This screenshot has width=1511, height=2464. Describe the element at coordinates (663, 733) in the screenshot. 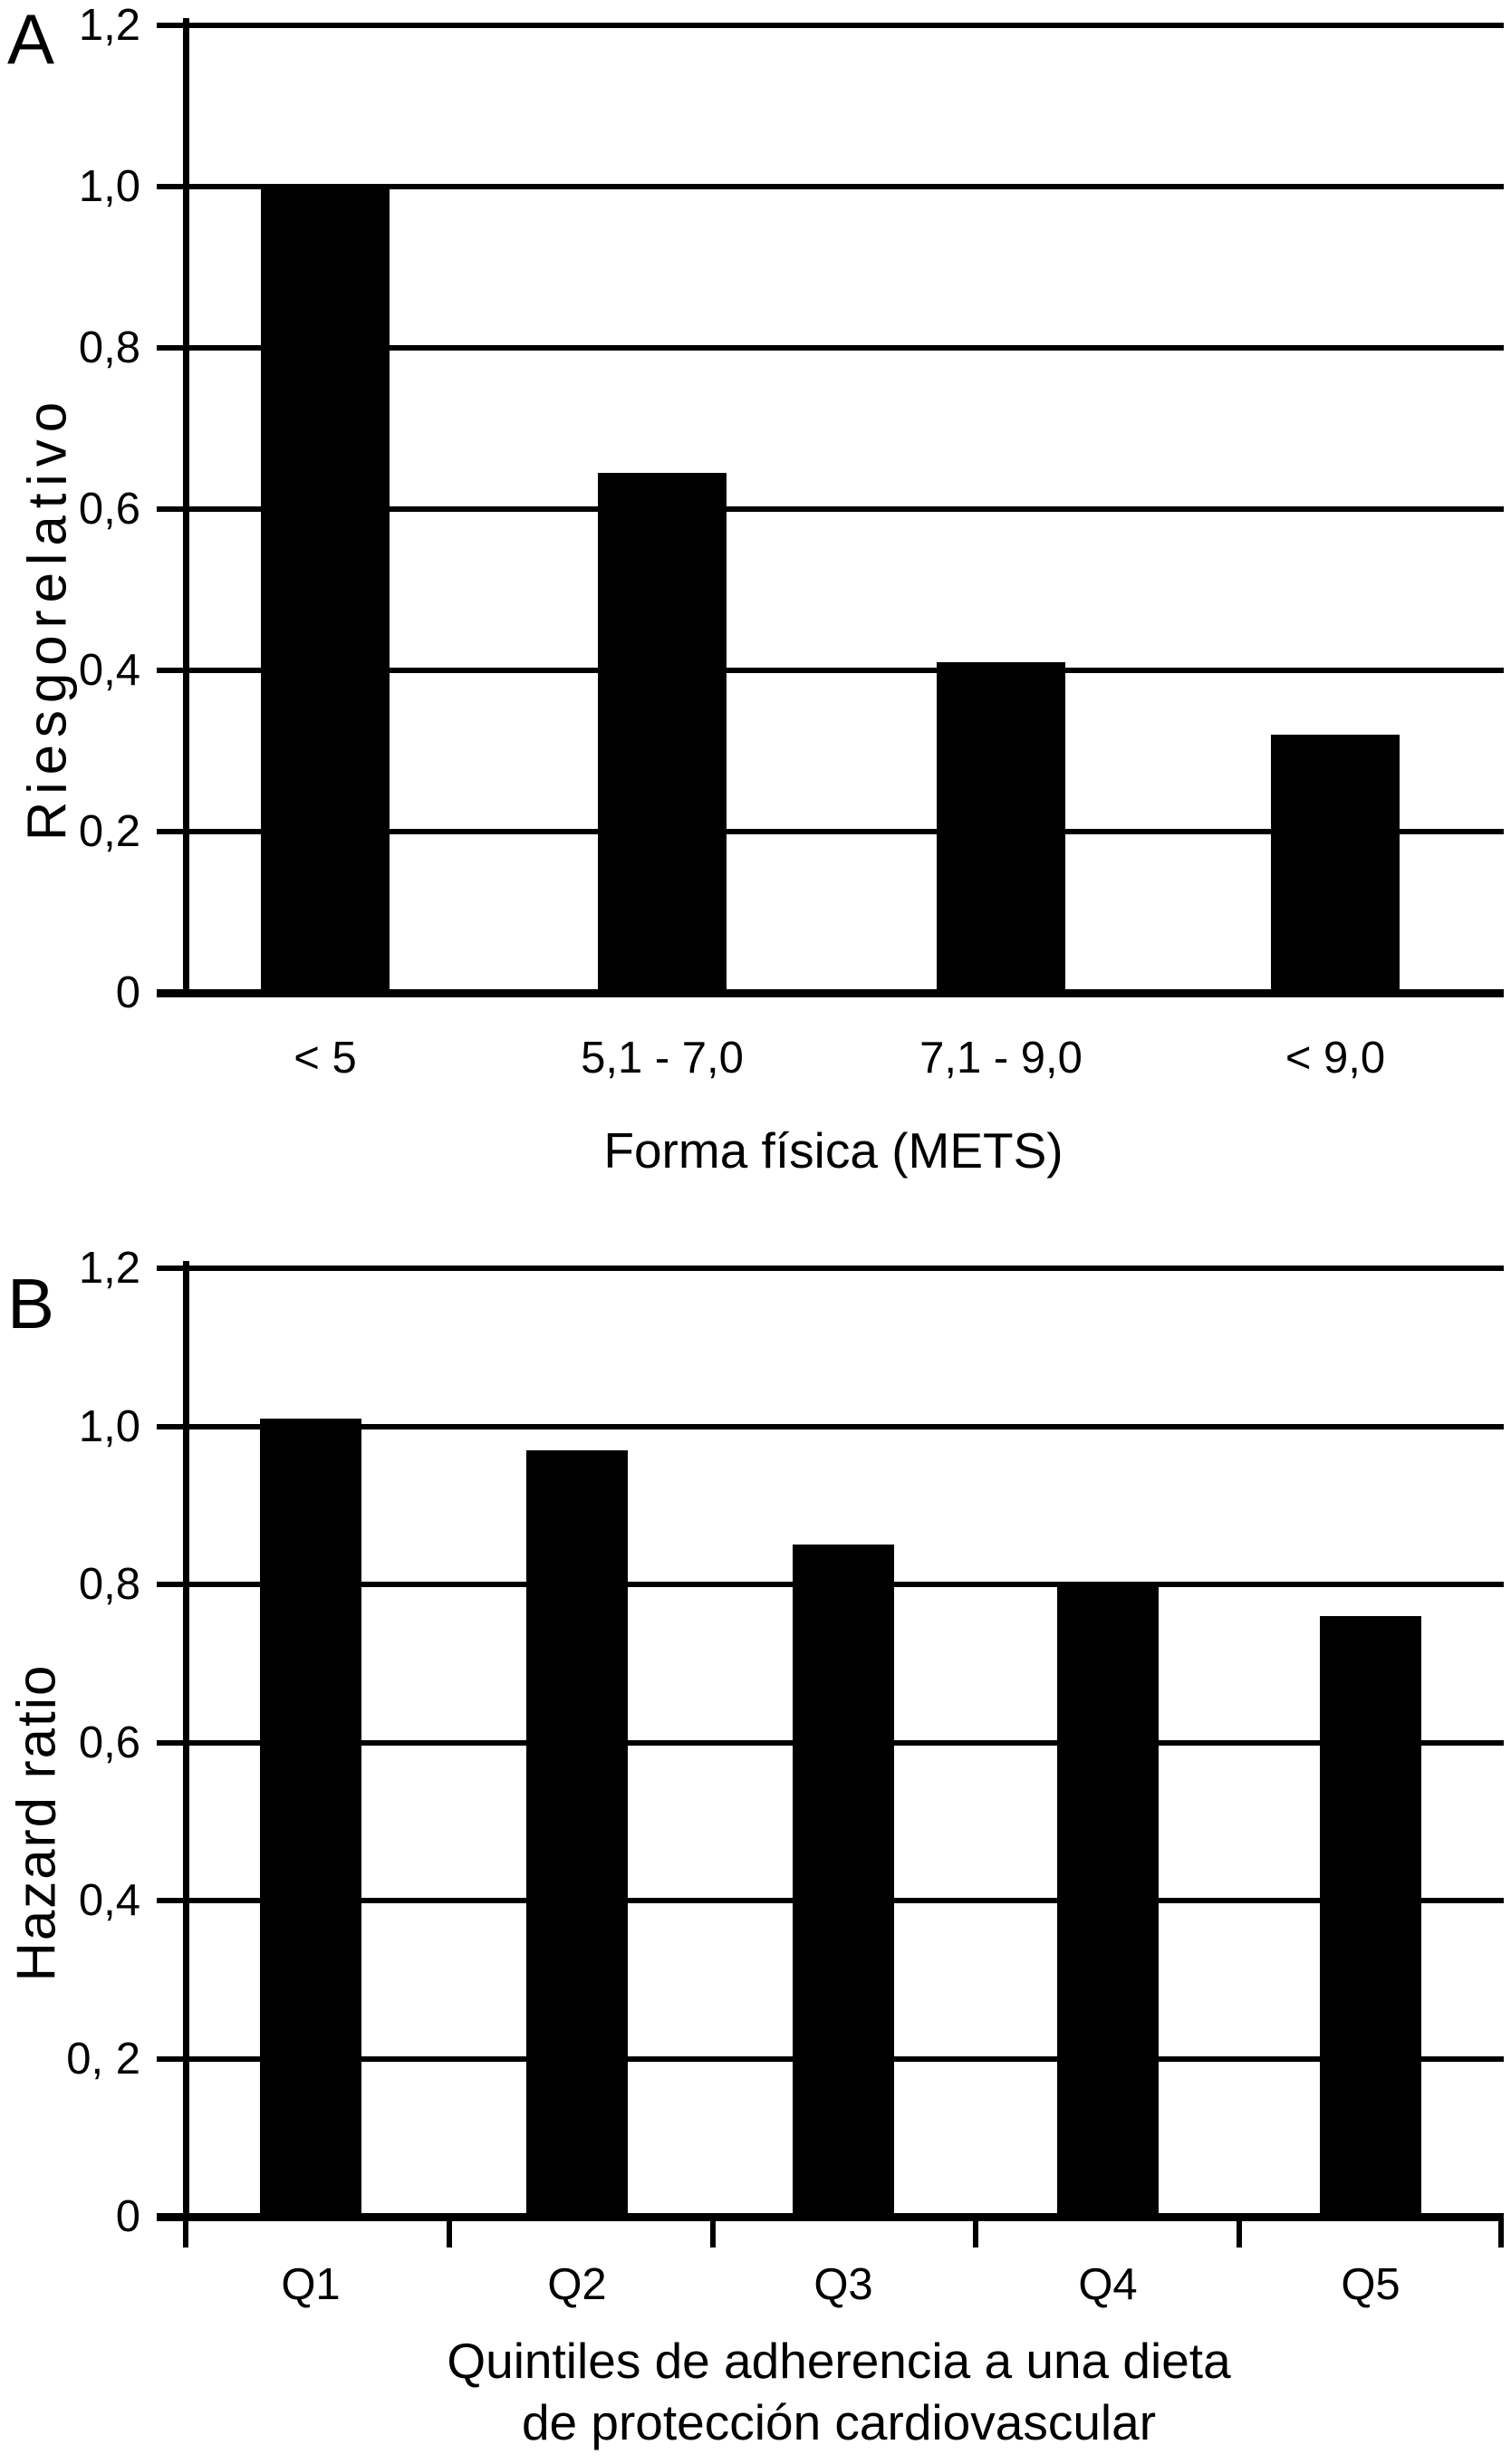

I see `bar-5,1 - 7,0` at that location.